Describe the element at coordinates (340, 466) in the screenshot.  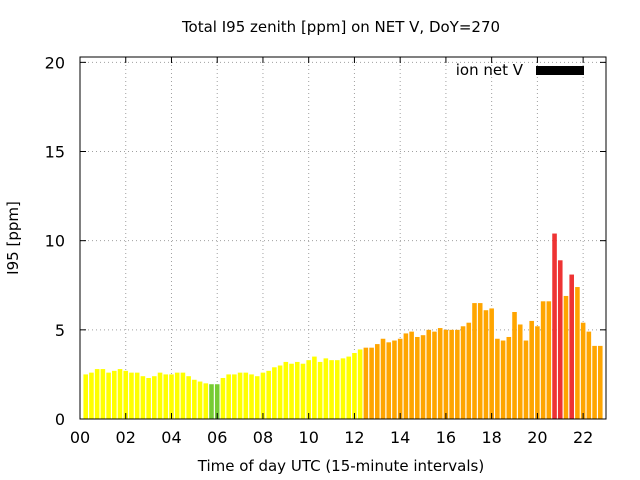
I see `x-axis-label: Time of day UTC (15-minute intervals)` at that location.